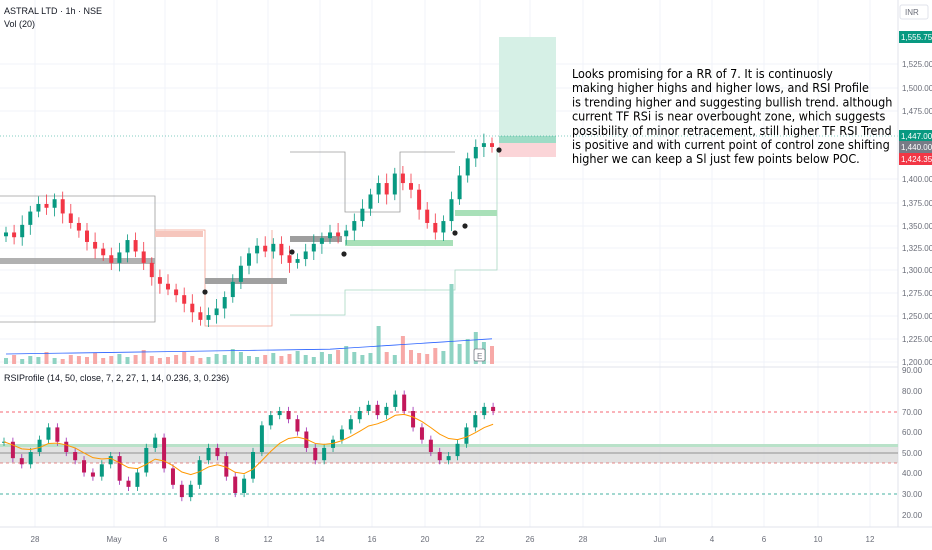  I want to click on volume-label: Vol (20), so click(19, 24).